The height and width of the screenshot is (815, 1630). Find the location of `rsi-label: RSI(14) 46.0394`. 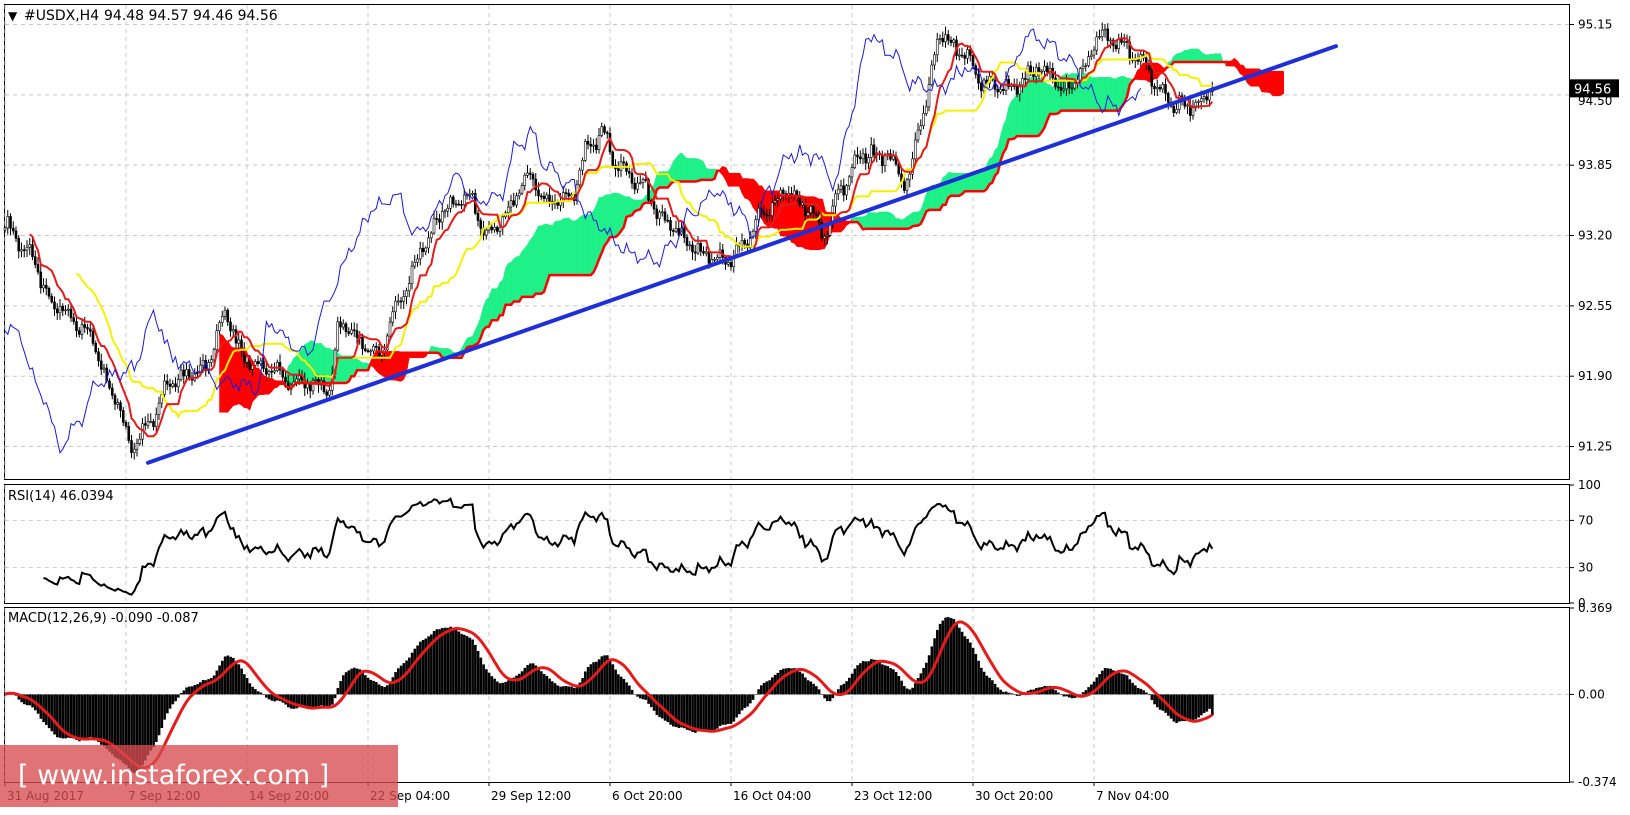

rsi-label: RSI(14) 46.0394 is located at coordinates (61, 496).